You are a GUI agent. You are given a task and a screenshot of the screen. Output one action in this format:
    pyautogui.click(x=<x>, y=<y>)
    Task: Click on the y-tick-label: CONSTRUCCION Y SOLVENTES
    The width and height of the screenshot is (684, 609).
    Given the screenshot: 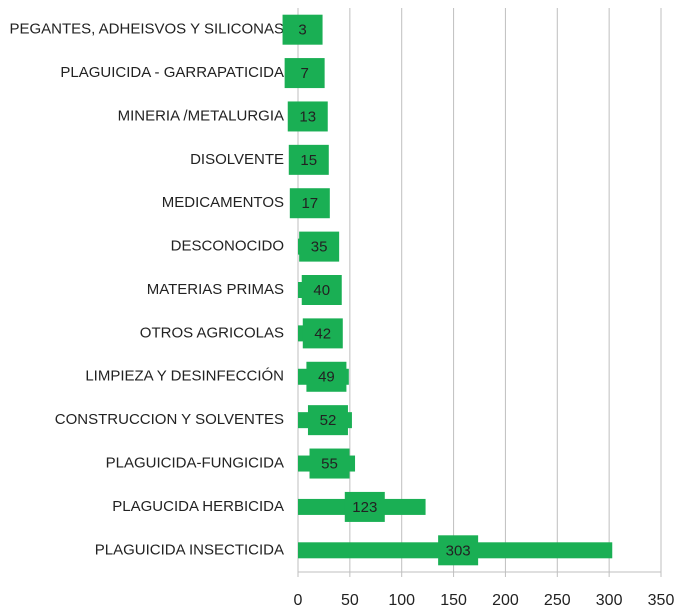 What is the action you would take?
    pyautogui.click(x=169, y=419)
    